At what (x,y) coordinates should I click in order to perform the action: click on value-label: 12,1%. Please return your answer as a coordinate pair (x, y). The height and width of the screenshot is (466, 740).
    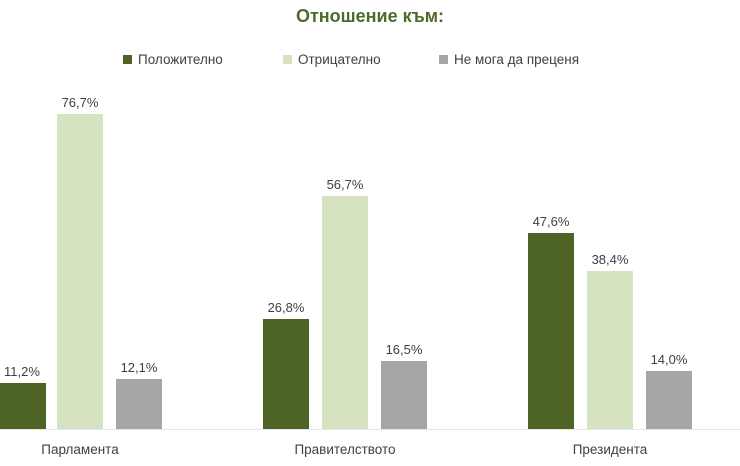
    Looking at the image, I should click on (139, 367).